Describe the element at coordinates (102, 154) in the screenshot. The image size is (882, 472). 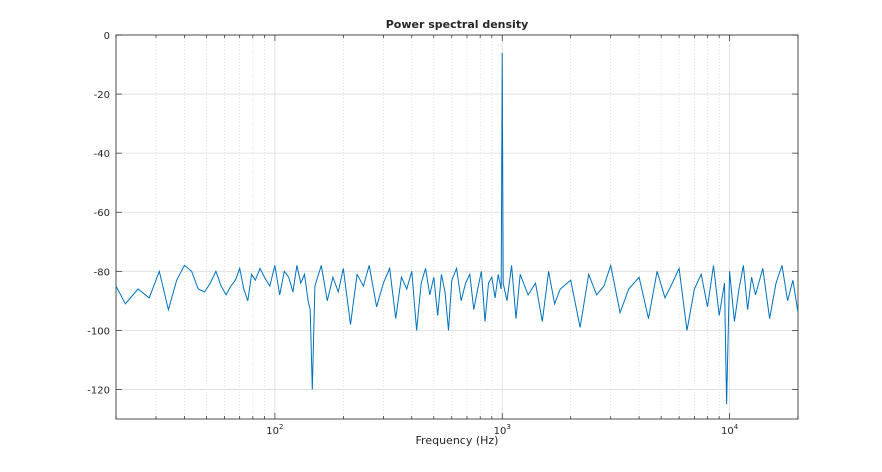
I see `y-tick-label: -40` at that location.